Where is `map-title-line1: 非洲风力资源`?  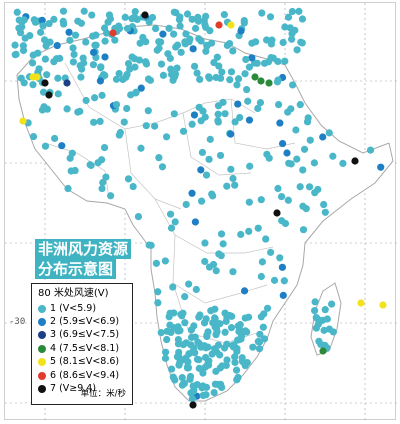 map-title-line1: 非洲风力资源 is located at coordinates (83, 249).